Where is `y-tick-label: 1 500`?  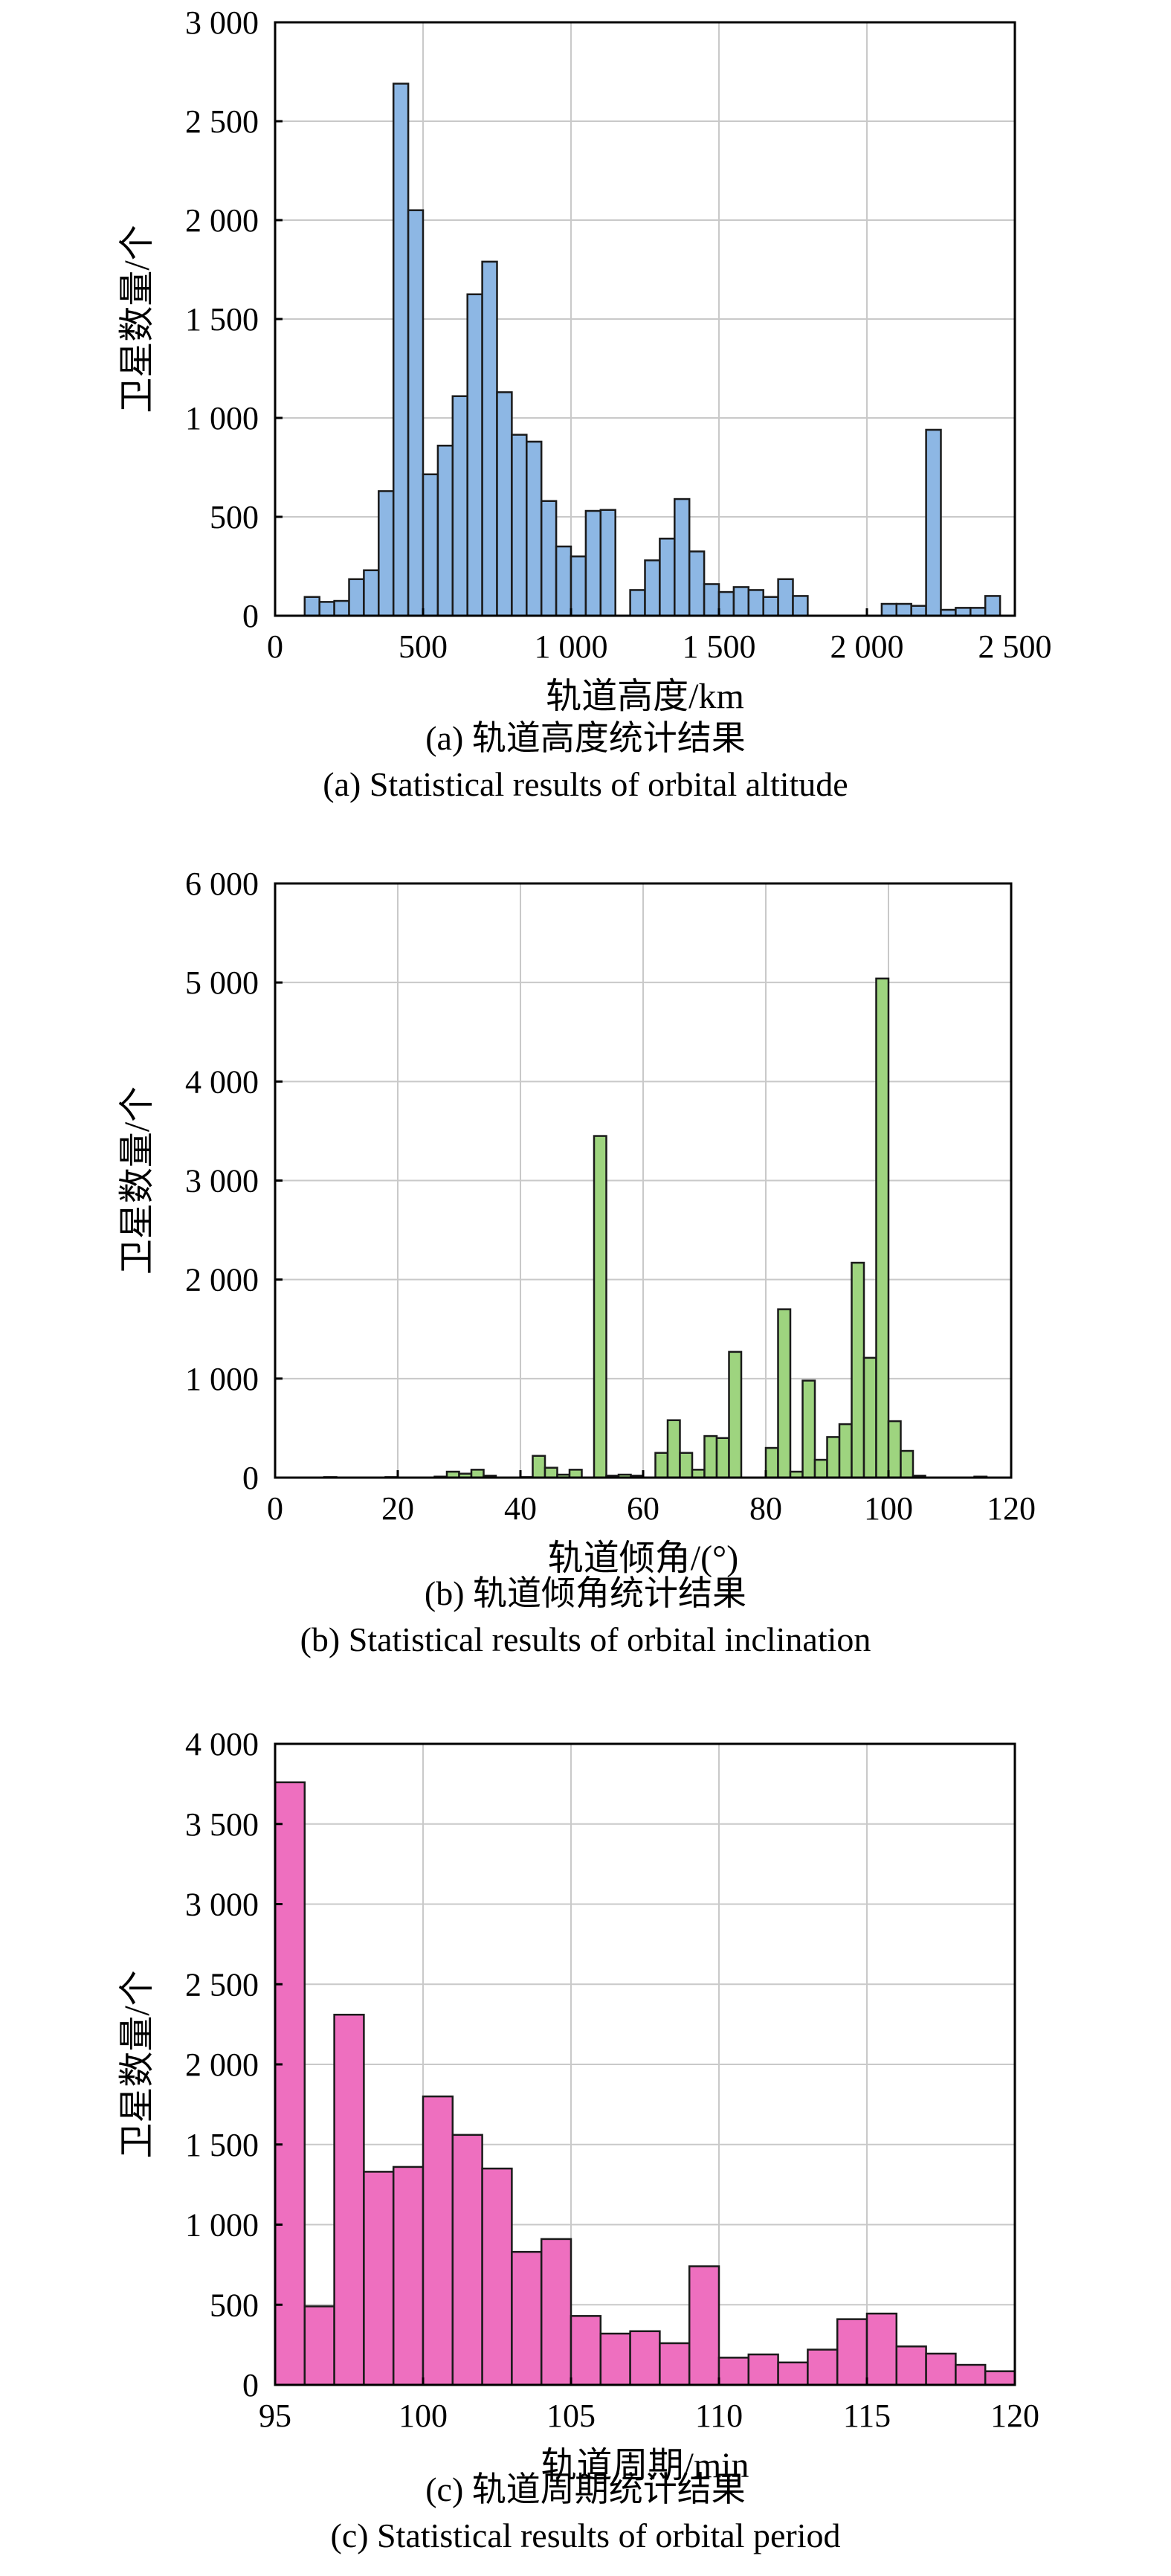
y-tick-label: 1 500 is located at coordinates (222, 2145).